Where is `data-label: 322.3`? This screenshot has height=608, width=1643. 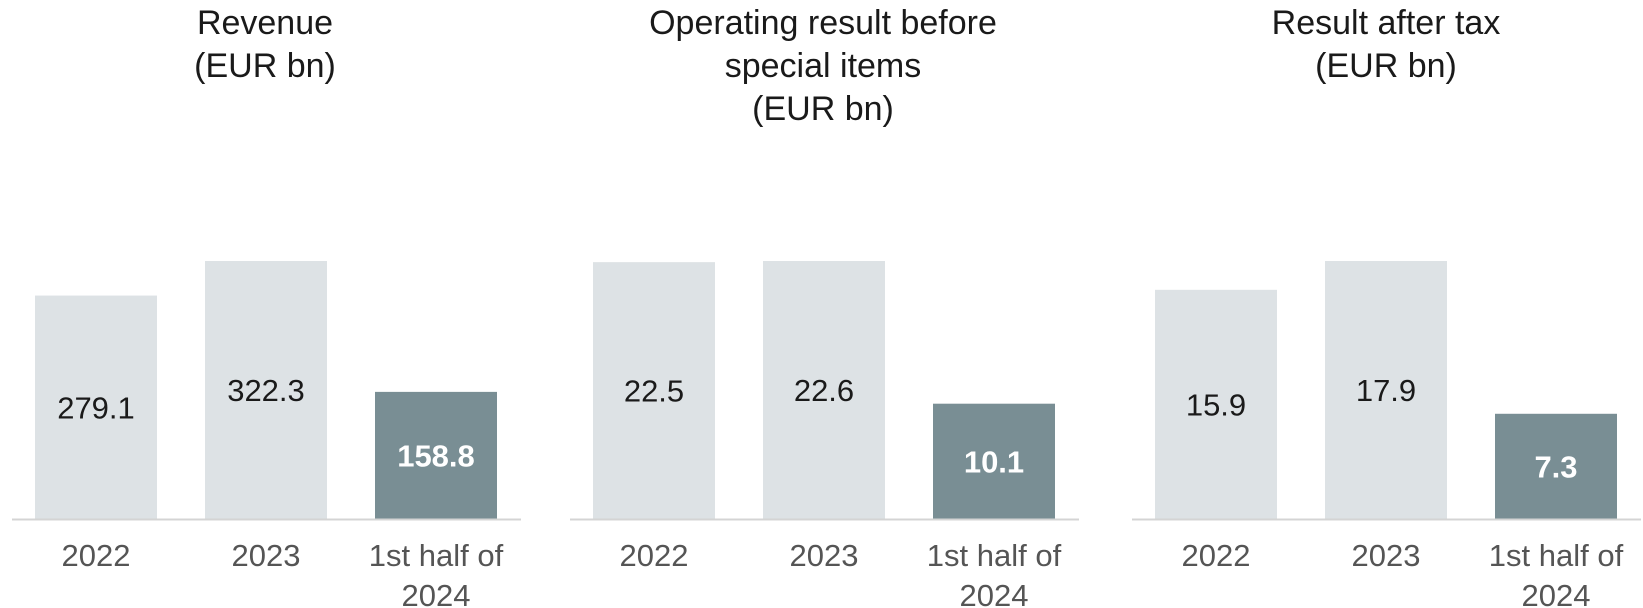
data-label: 322.3 is located at coordinates (266, 390).